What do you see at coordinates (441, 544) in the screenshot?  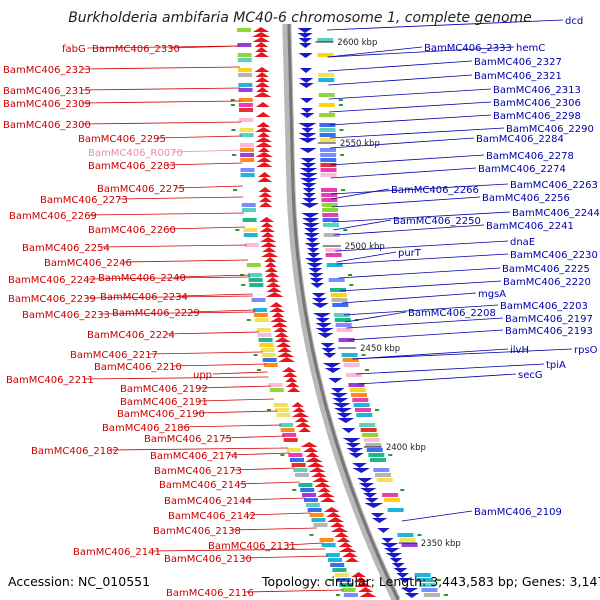 I see `scale-label: 2350 kbp` at bounding box center [441, 544].